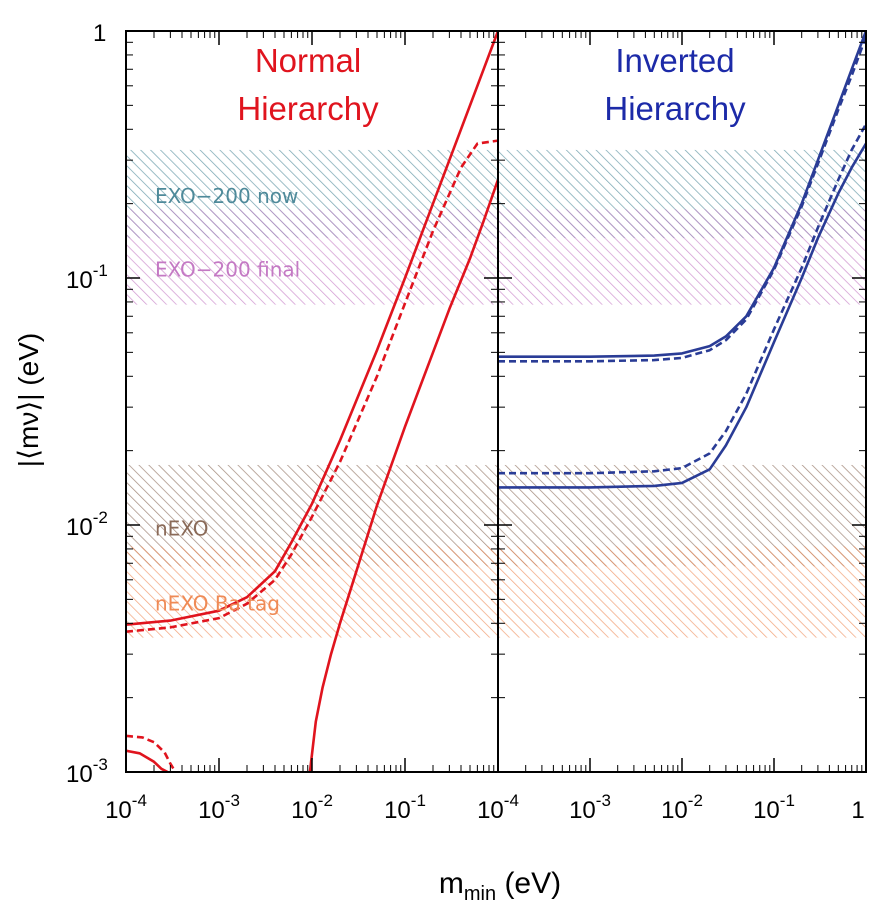 This screenshot has width=891, height=903. I want to click on curve-panel0-series2, so click(403, 475).